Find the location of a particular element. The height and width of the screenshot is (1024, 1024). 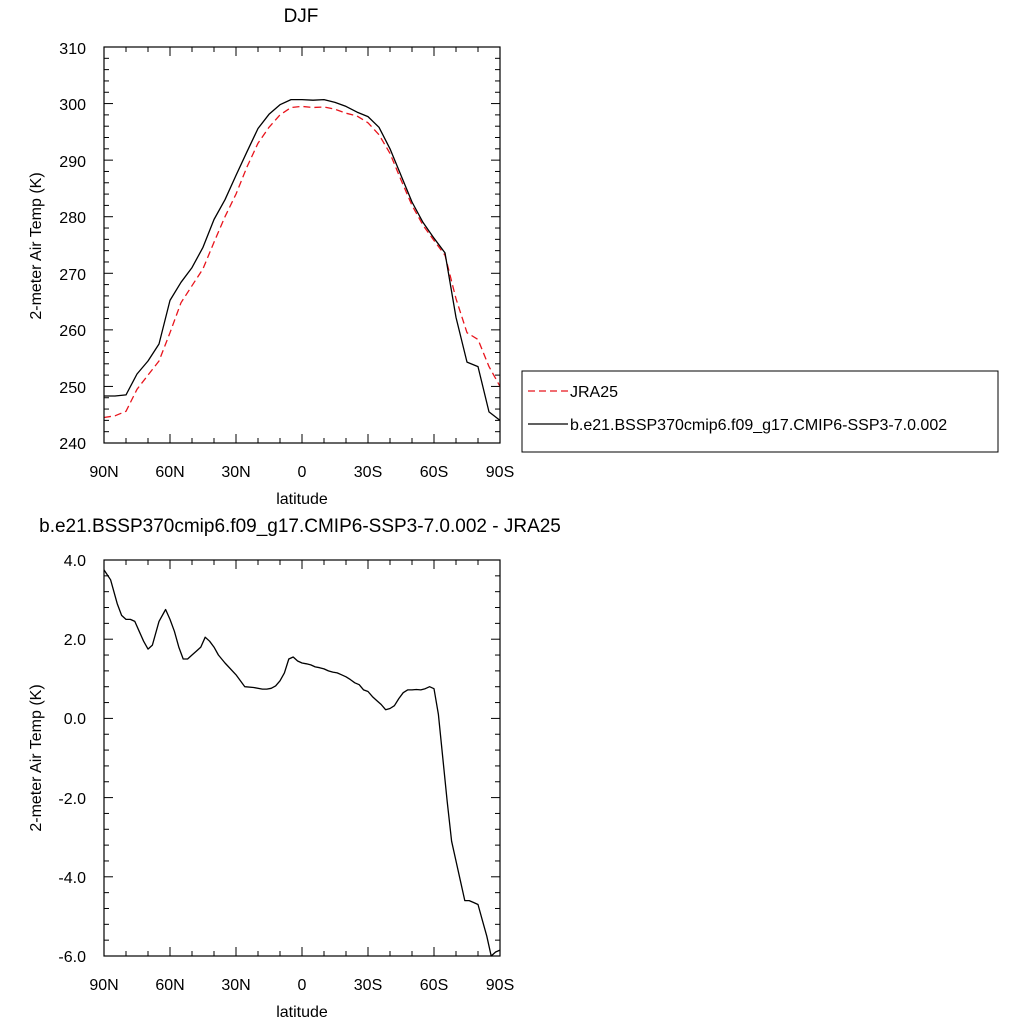

top-x-tick-label: 30N is located at coordinates (235, 472).